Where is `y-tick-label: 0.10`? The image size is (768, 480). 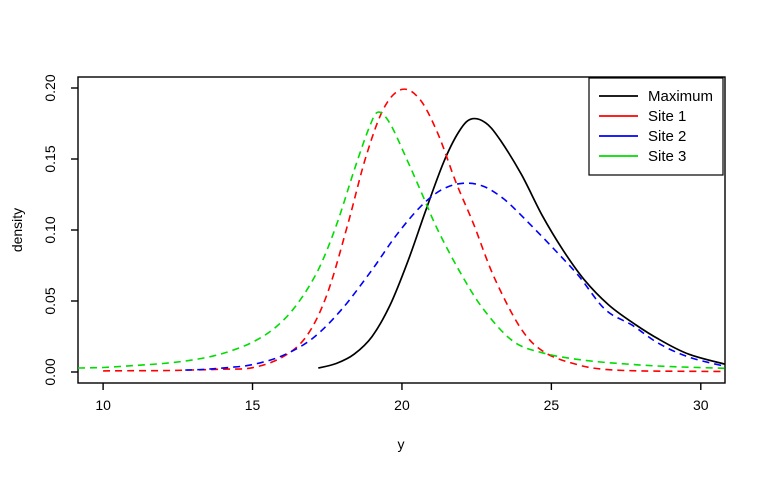 y-tick-label: 0.10 is located at coordinates (50, 229).